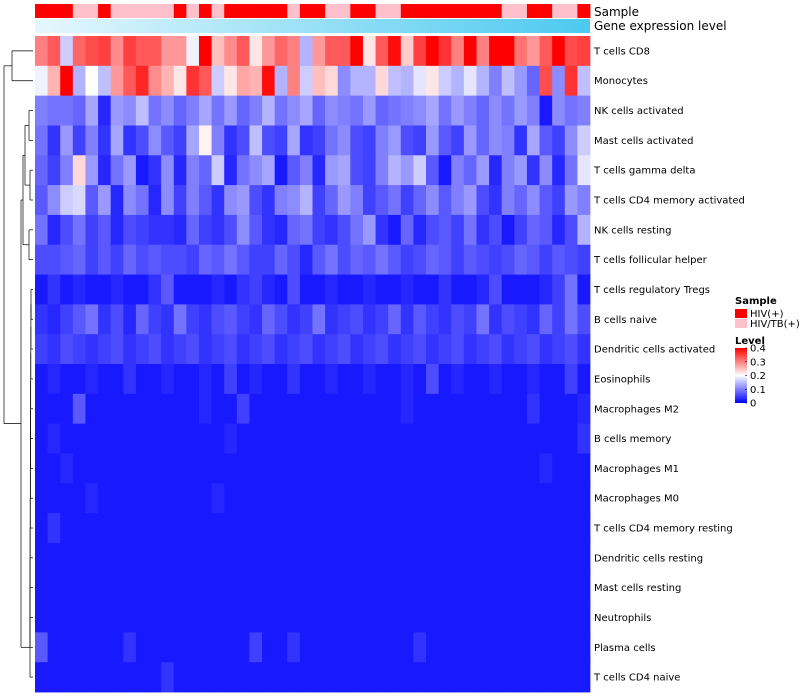 This screenshot has height=700, width=800. I want to click on level-color-bar, so click(741, 375).